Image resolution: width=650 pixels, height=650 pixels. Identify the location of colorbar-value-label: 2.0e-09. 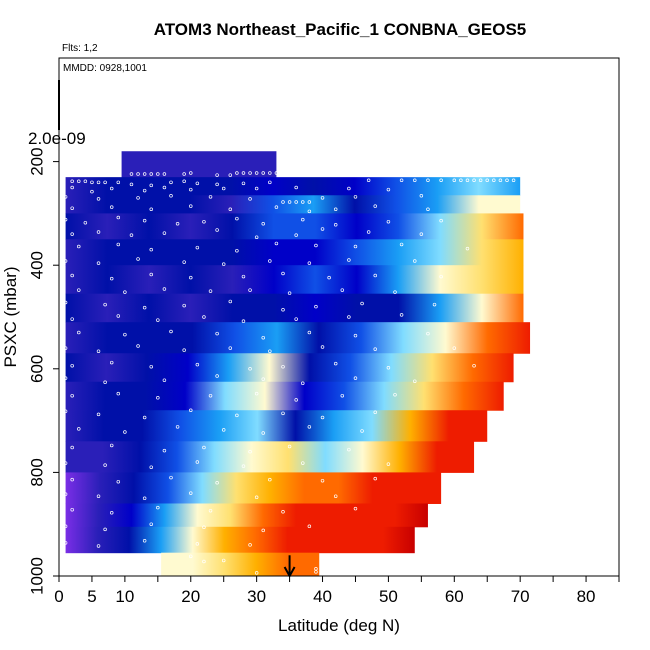
(57, 138).